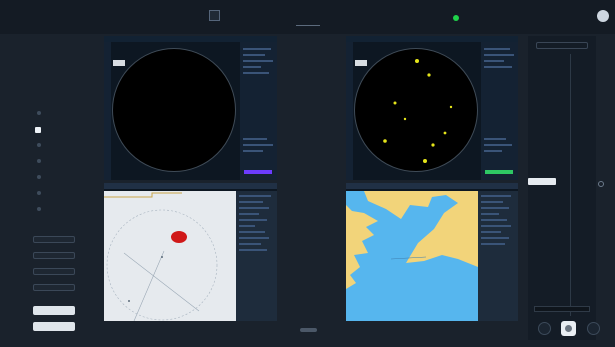  I want to click on user-icon, so click(603, 16).